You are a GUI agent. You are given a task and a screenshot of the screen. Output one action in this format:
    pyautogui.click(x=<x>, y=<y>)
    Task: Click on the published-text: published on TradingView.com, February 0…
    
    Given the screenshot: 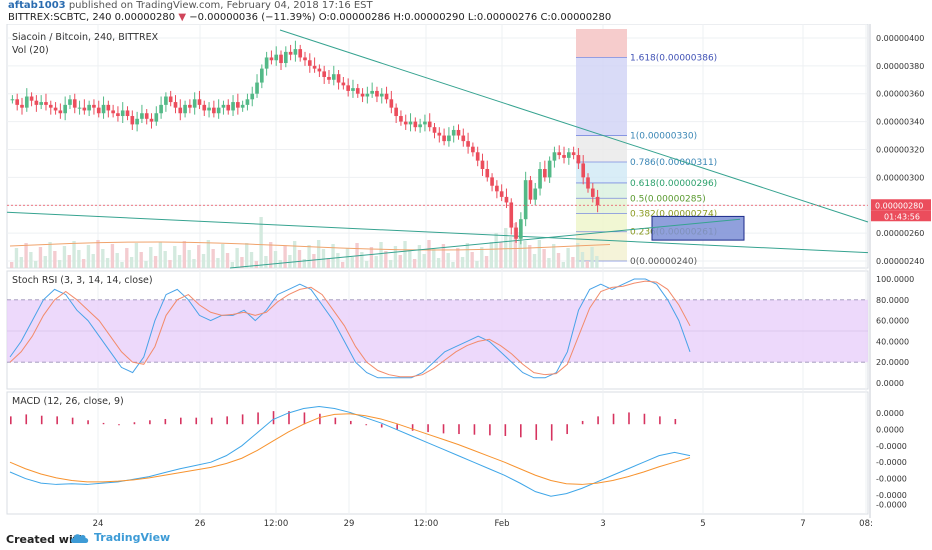 What is the action you would take?
    pyautogui.click(x=220, y=5)
    